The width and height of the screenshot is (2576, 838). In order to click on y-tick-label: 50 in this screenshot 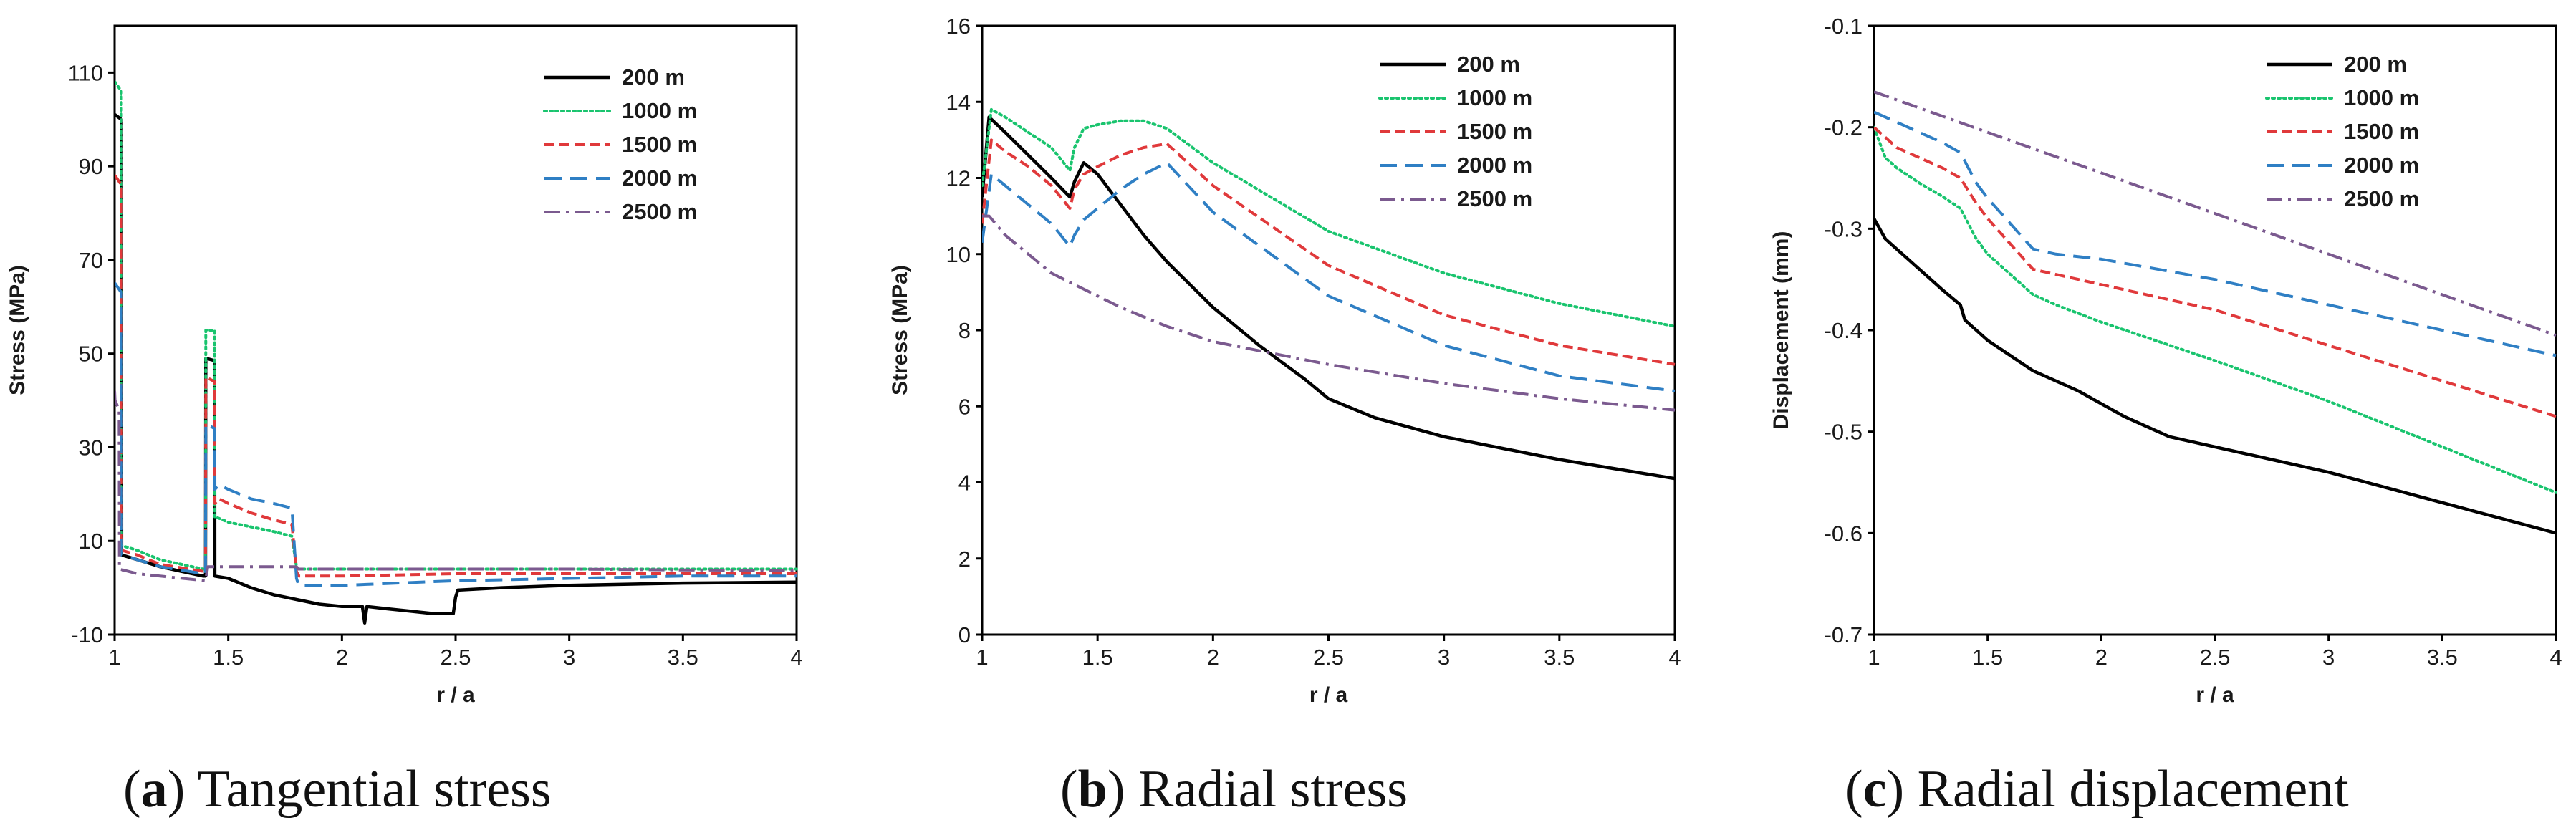, I will do `click(91, 354)`.